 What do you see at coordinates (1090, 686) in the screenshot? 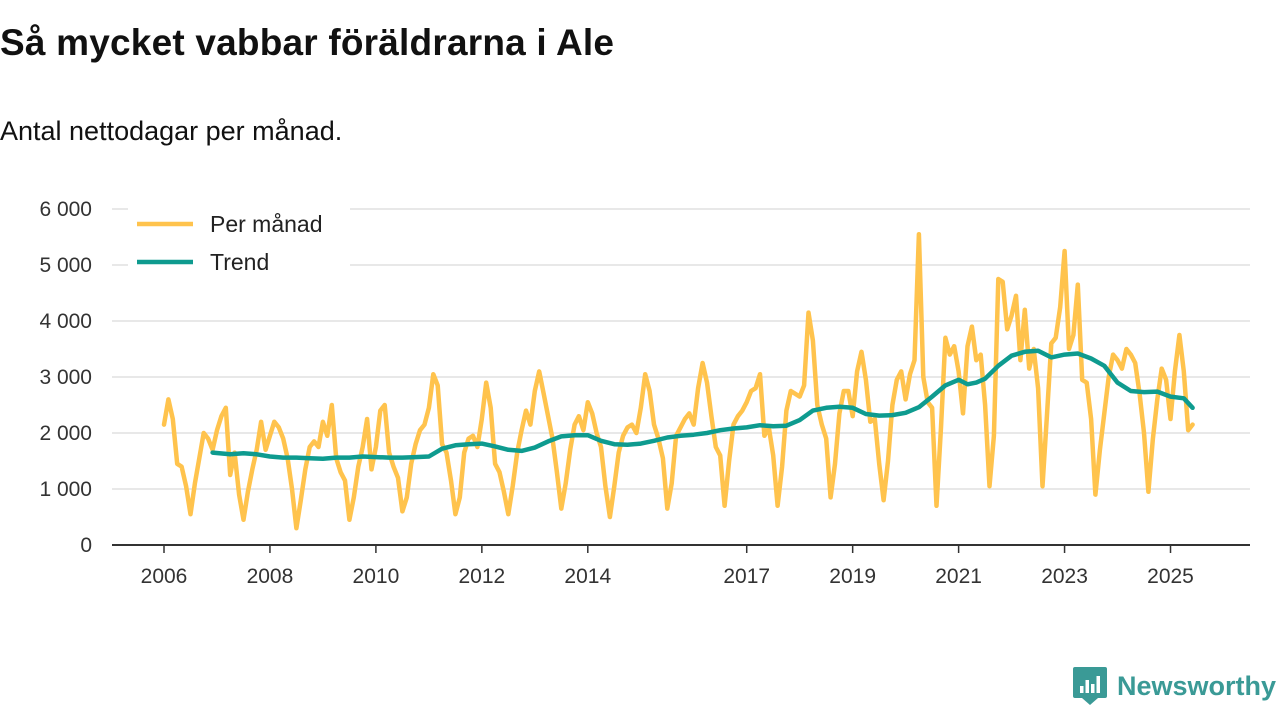
I see `newsworthy-logo-icon` at bounding box center [1090, 686].